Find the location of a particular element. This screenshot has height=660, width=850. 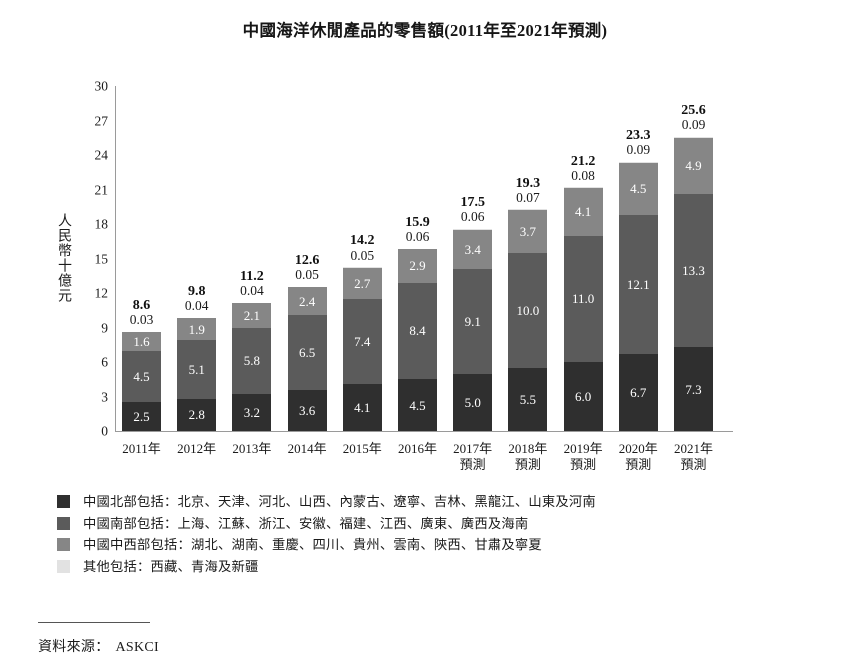

stacked-bar: 2.5 4.5 1.6 is located at coordinates (141, 381).